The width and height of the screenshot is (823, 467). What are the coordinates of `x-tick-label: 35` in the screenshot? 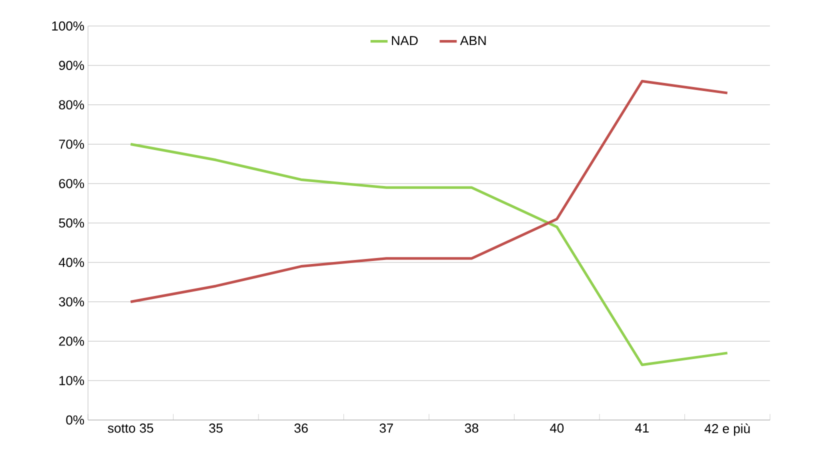 It's located at (216, 428).